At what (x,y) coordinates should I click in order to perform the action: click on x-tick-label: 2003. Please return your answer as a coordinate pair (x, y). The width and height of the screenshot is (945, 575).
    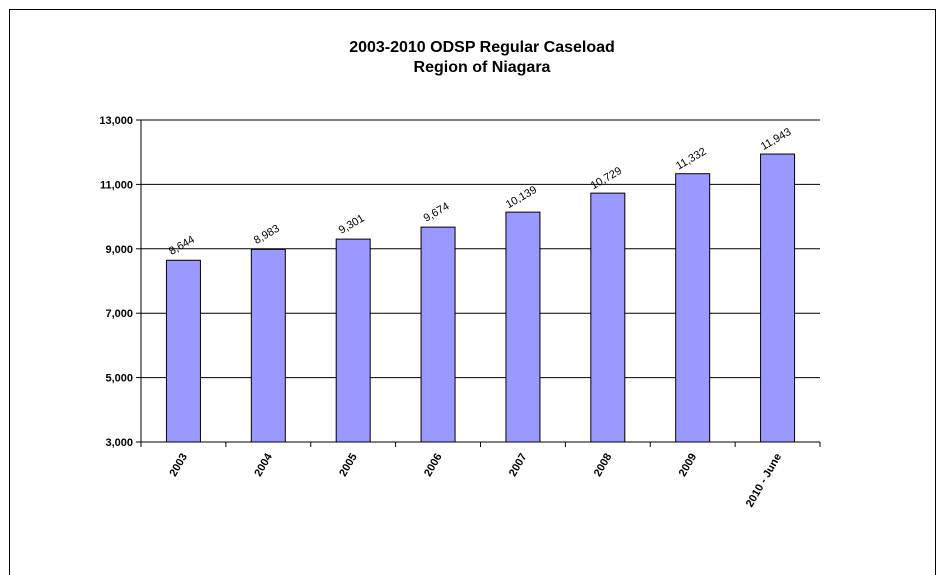
    Looking at the image, I should click on (178, 465).